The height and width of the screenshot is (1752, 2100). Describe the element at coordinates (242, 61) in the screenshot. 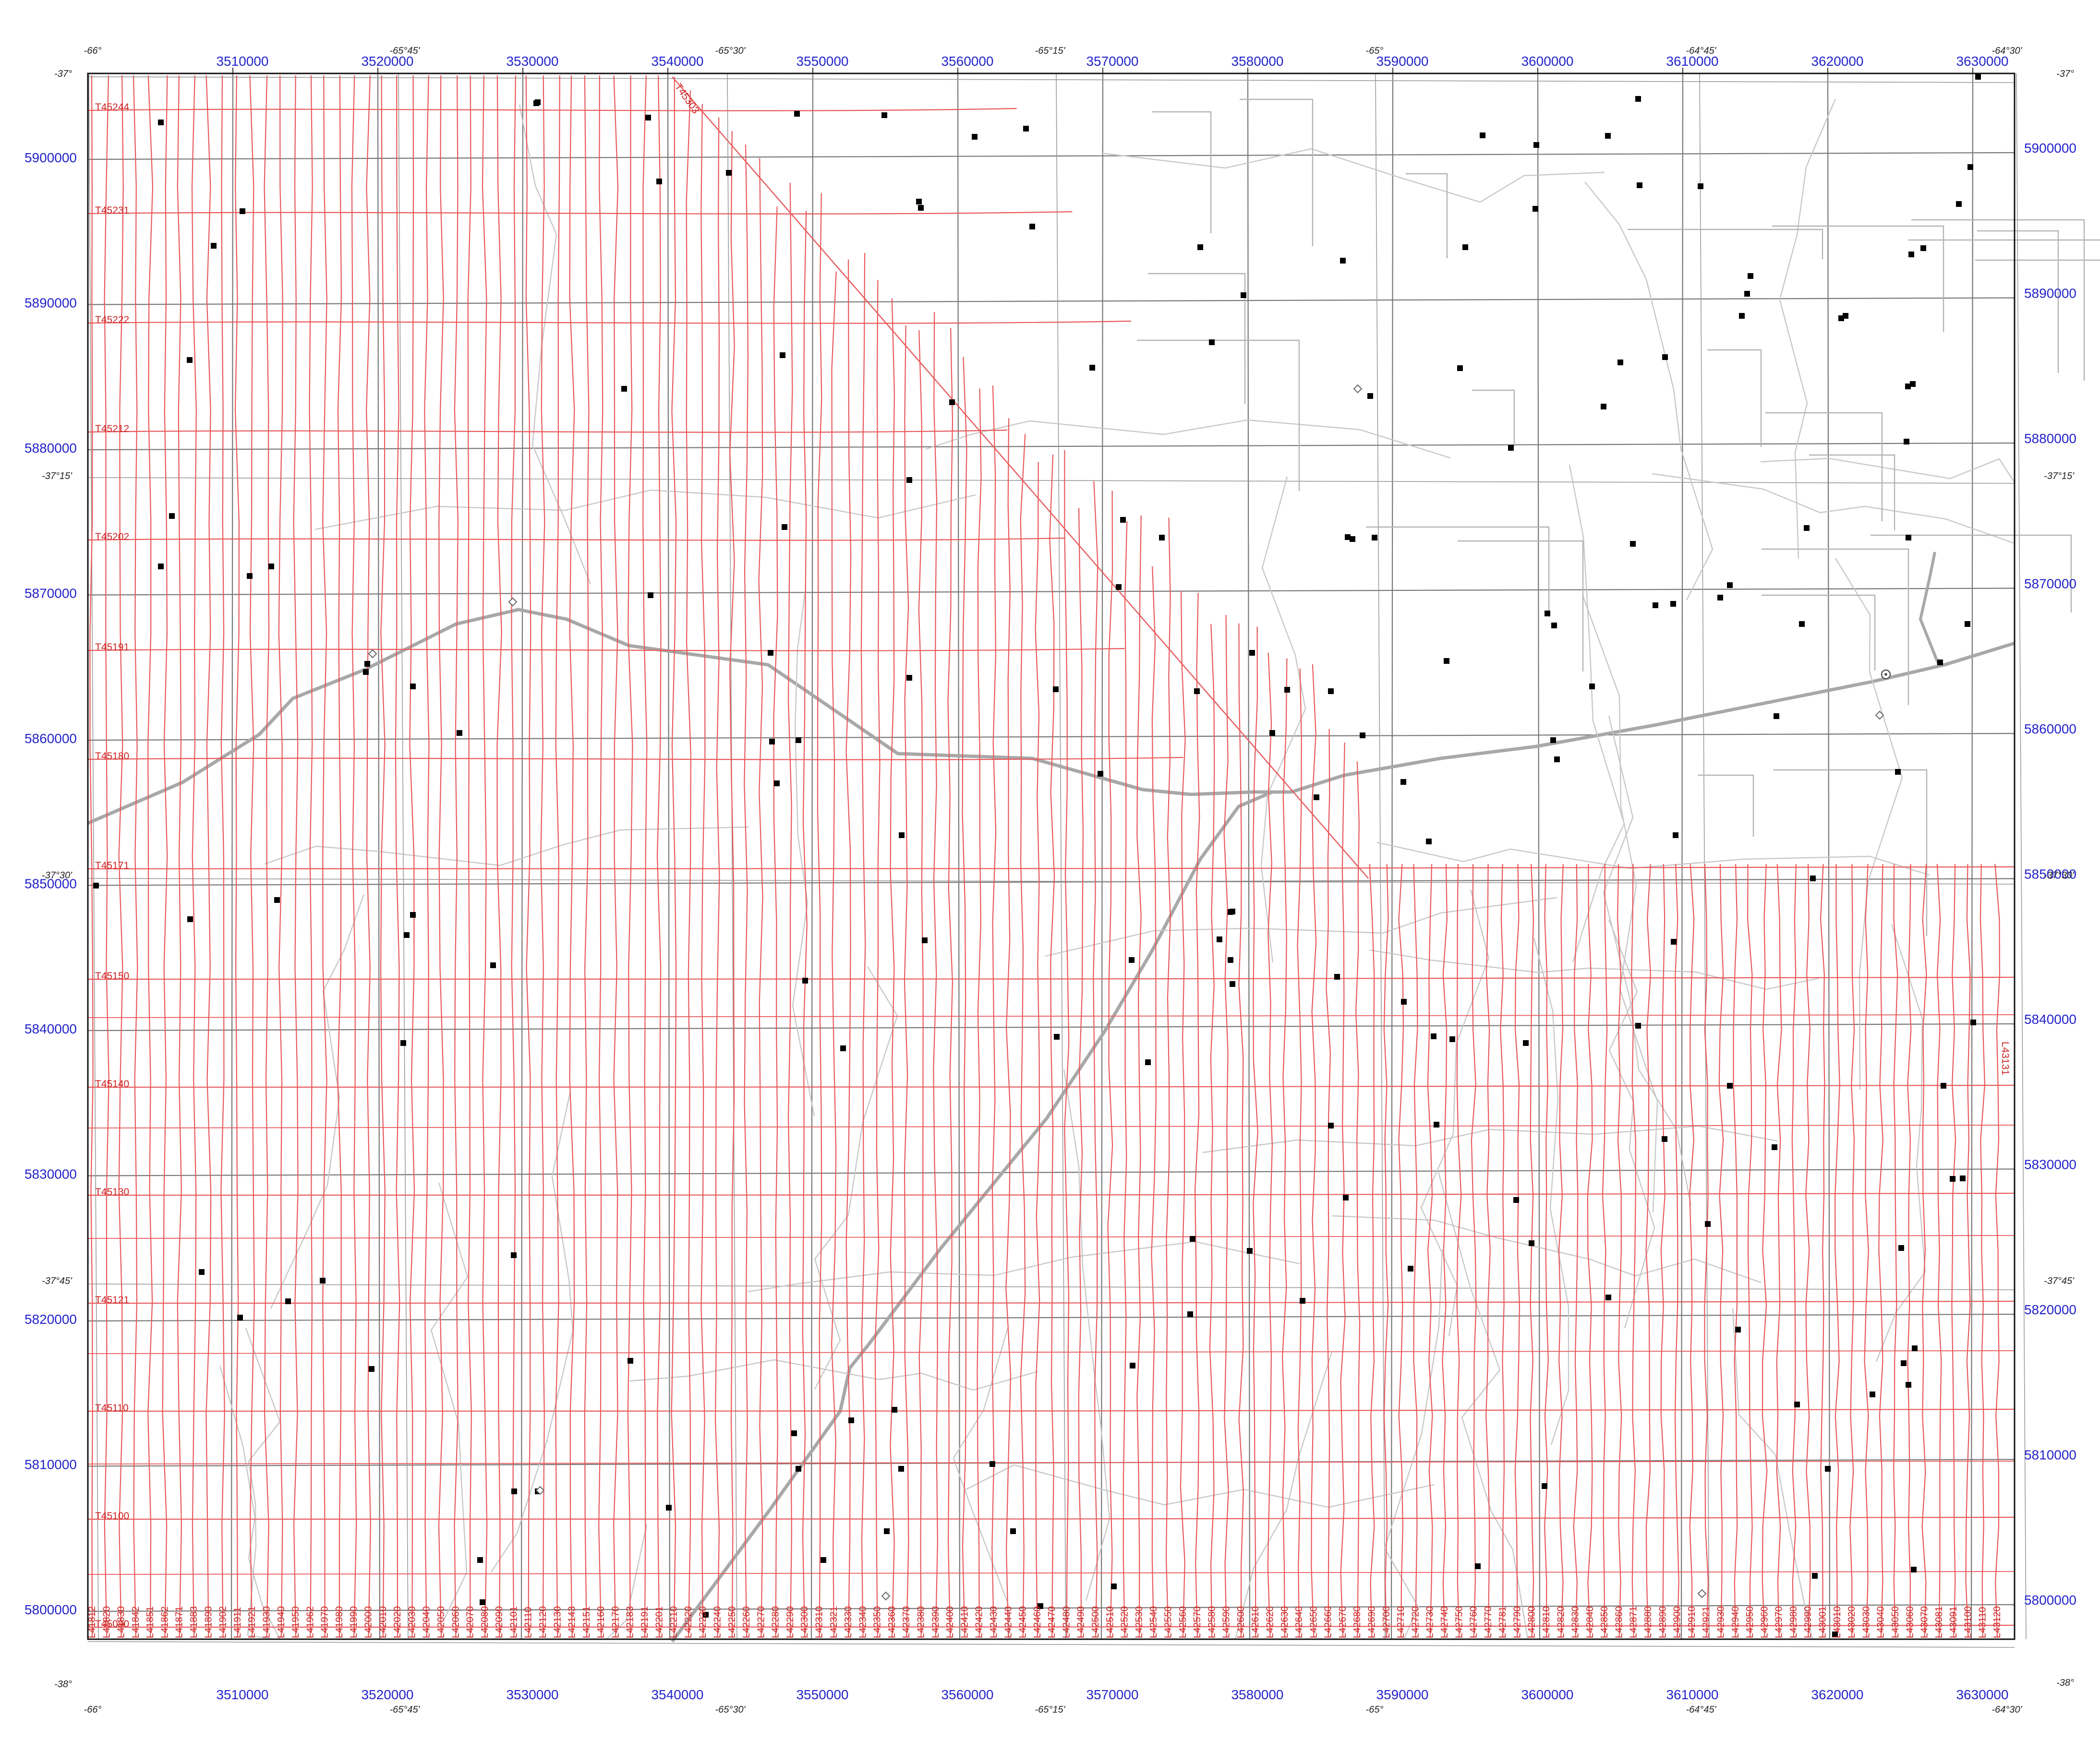

I see `easting-label-top: 3510000` at that location.